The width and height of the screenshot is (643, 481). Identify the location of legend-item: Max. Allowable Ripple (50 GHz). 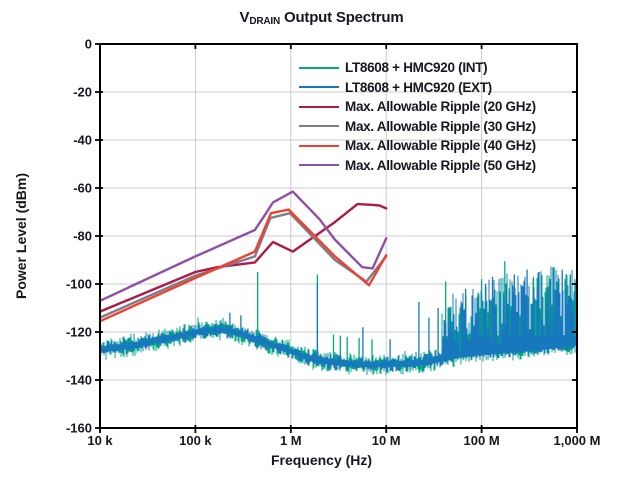
(417, 166).